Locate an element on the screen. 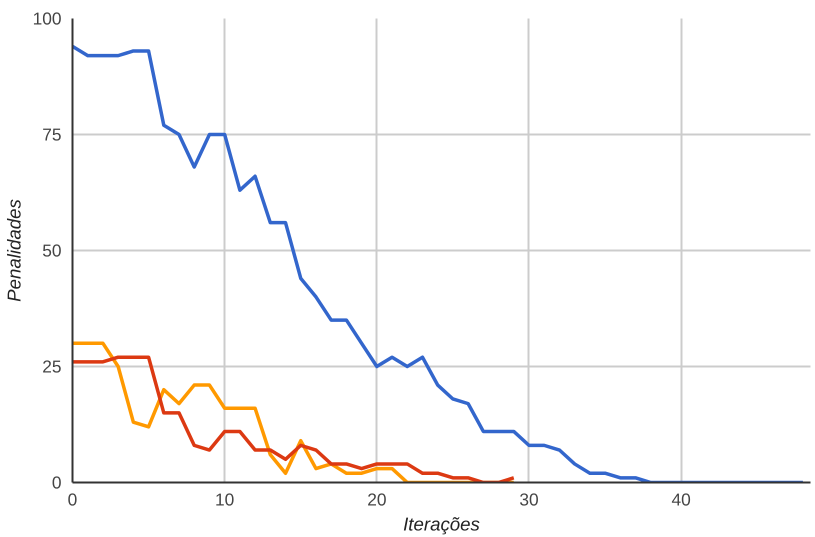 The width and height of the screenshot is (815, 537). y-tick-label: 50 is located at coordinates (52, 250).